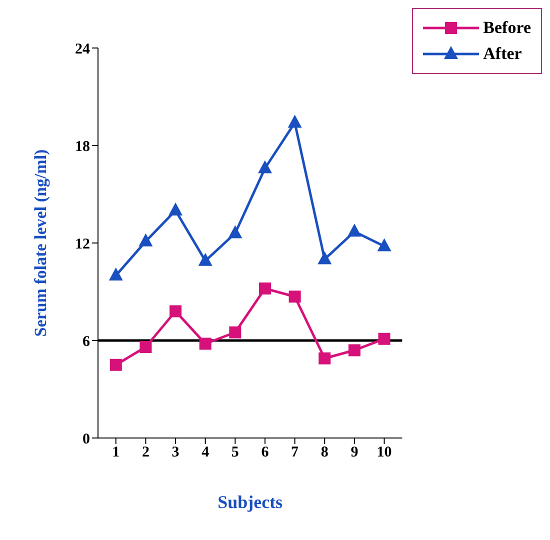 The height and width of the screenshot is (540, 550). Describe the element at coordinates (502, 54) in the screenshot. I see `legend-label: After` at that location.